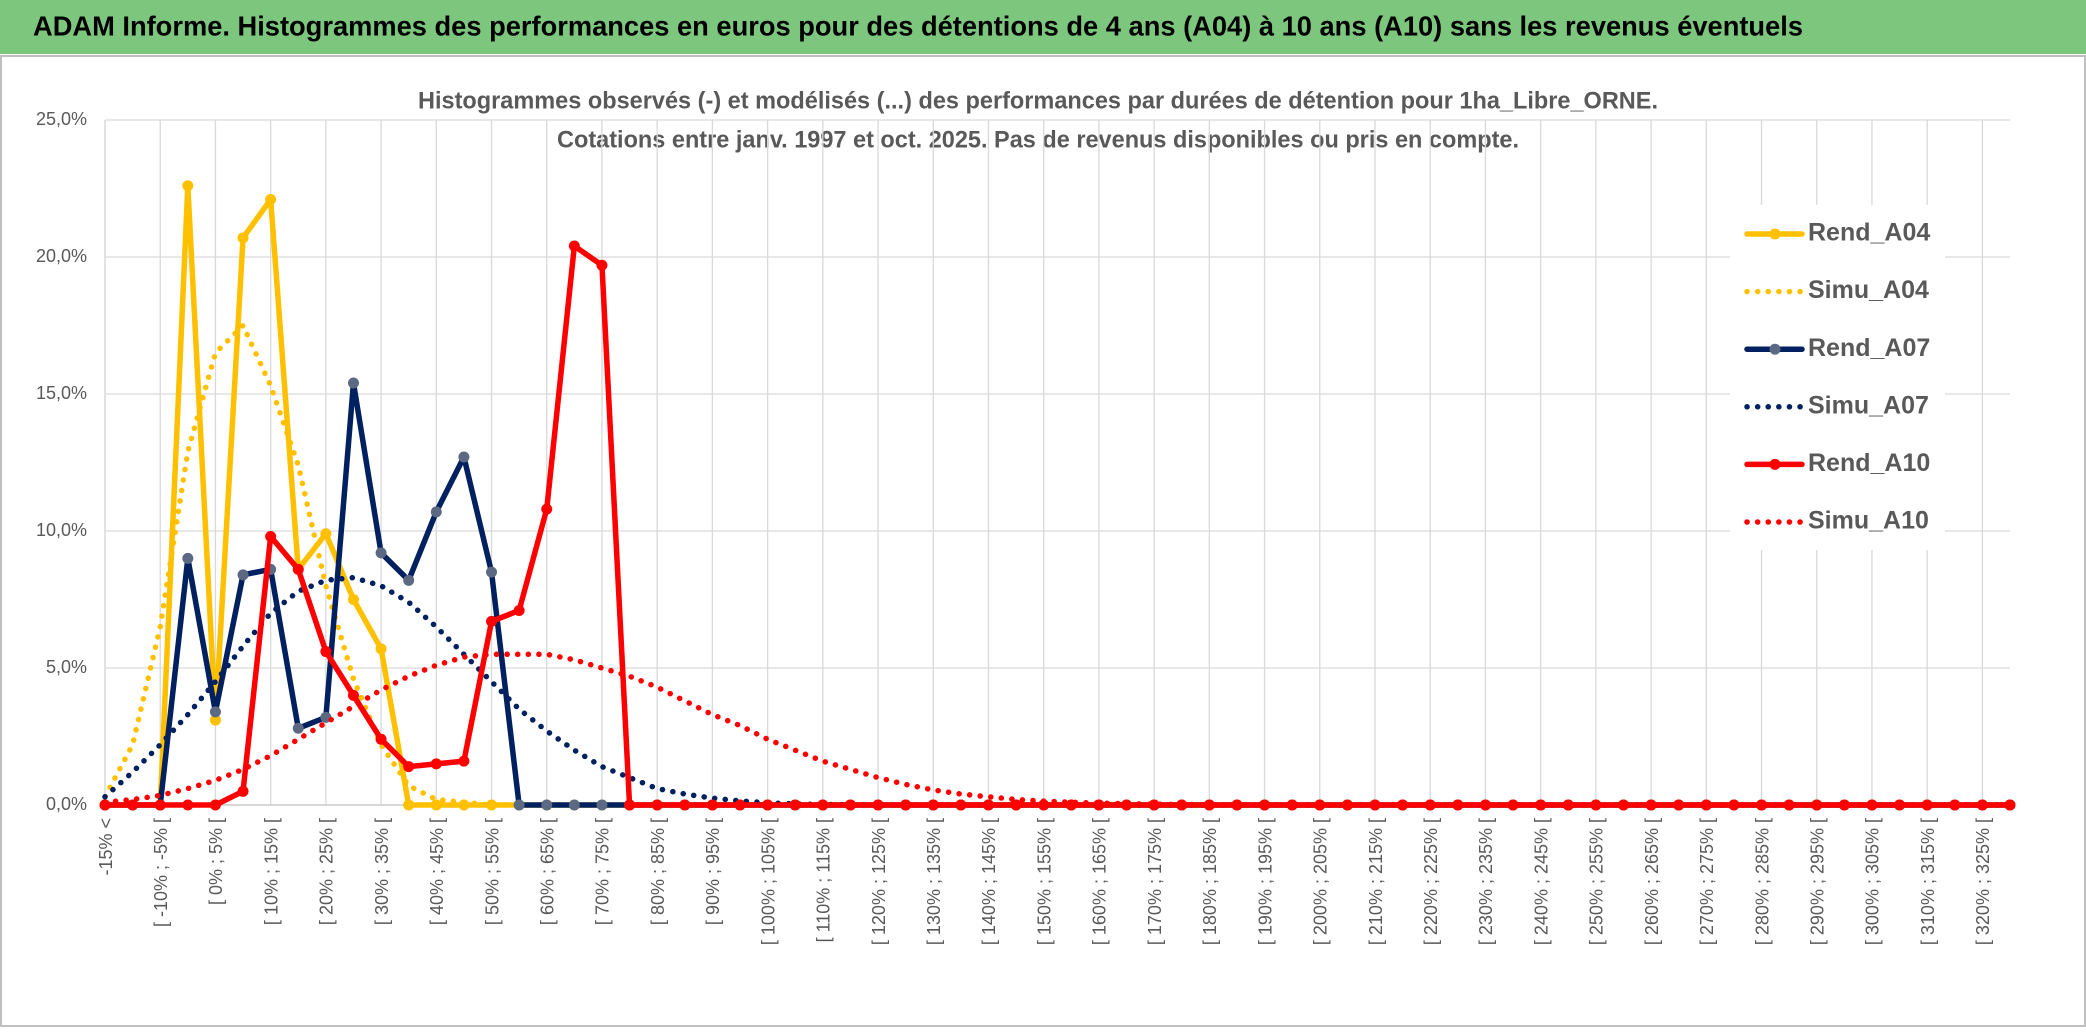 The width and height of the screenshot is (2086, 1033). I want to click on x-tick-label: [ 240% ; 245% [, so click(1541, 881).